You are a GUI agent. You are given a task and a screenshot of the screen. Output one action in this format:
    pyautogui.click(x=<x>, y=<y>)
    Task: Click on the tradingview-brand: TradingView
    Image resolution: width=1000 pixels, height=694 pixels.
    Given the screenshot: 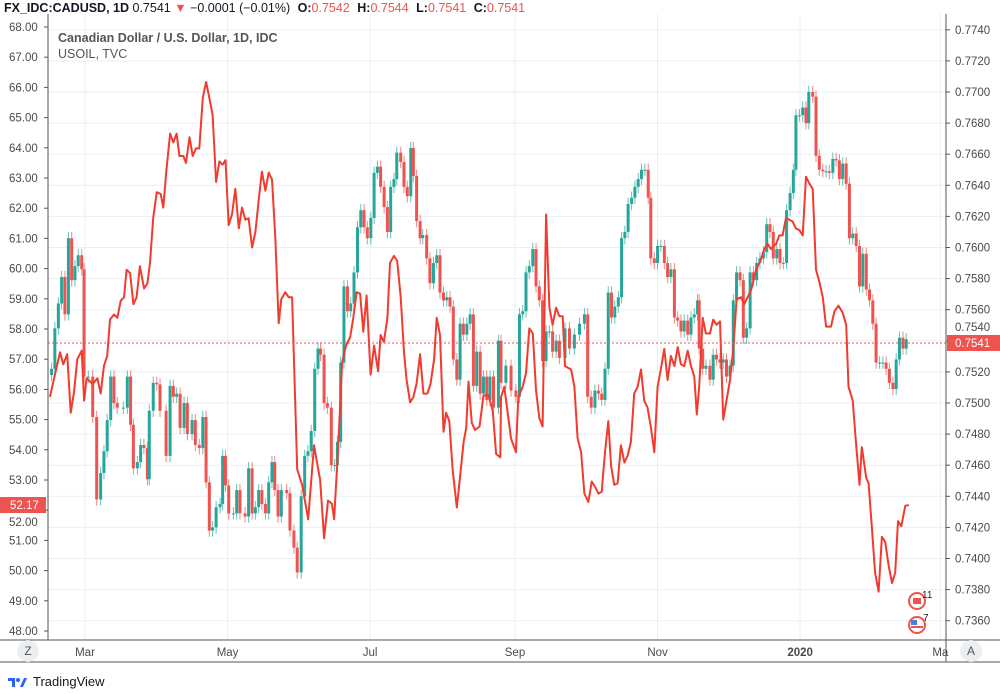 What is the action you would take?
    pyautogui.click(x=69, y=681)
    